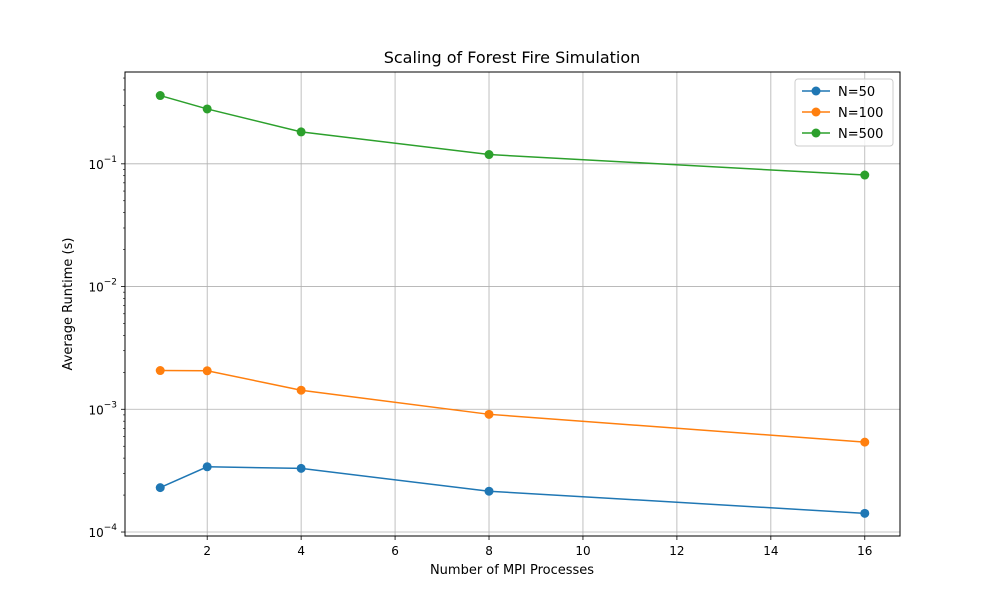  Describe the element at coordinates (856, 92) in the screenshot. I see `legend-label: N=50` at that location.